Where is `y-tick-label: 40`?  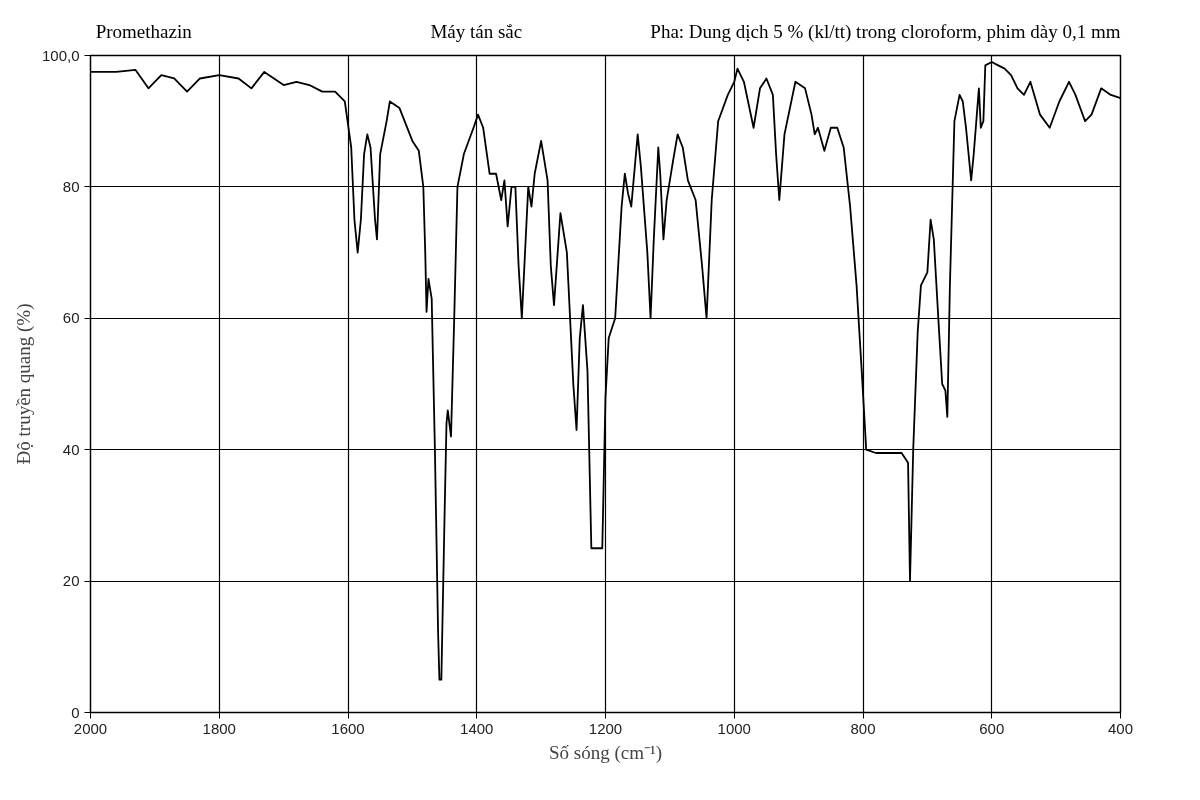
y-tick-label: 40 is located at coordinates (71, 449).